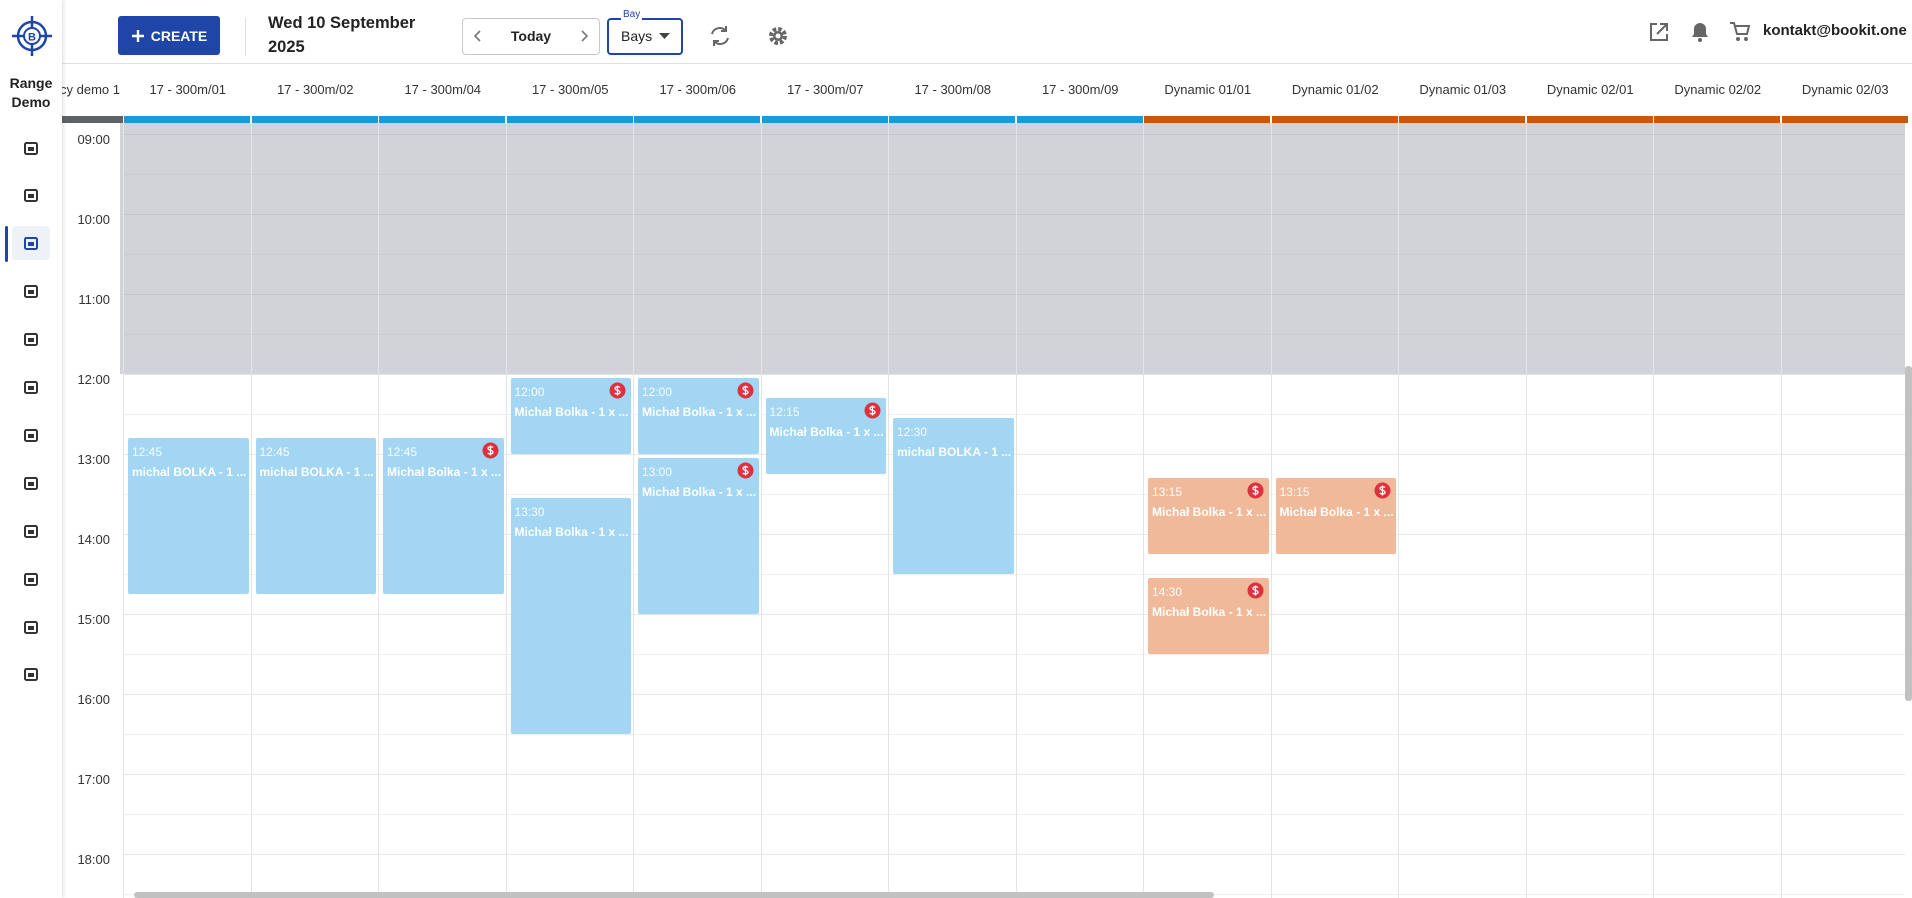 The width and height of the screenshot is (1912, 898). Describe the element at coordinates (1167, 592) in the screenshot. I see `booking-time: 14:30` at that location.